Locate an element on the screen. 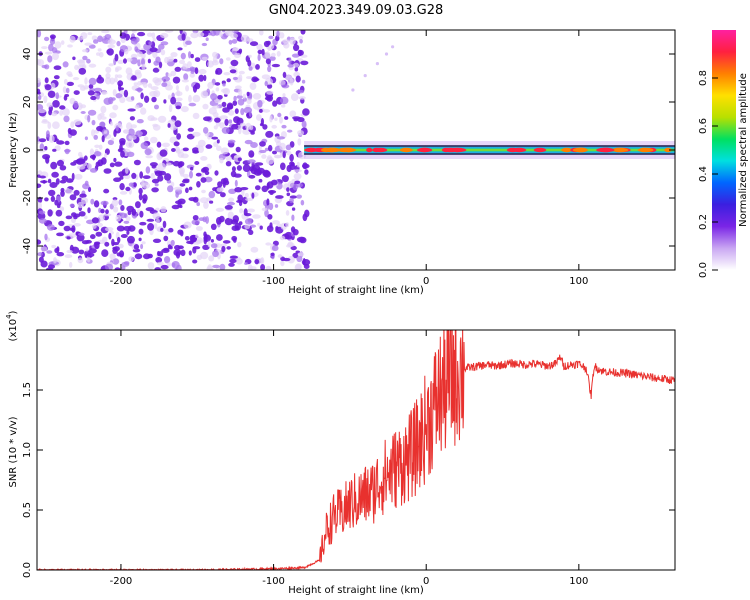 This screenshot has width=750, height=600. colorbar-ticks: 0.0 0.2 0.4 0.6 0.8 is located at coordinates (708, 174).